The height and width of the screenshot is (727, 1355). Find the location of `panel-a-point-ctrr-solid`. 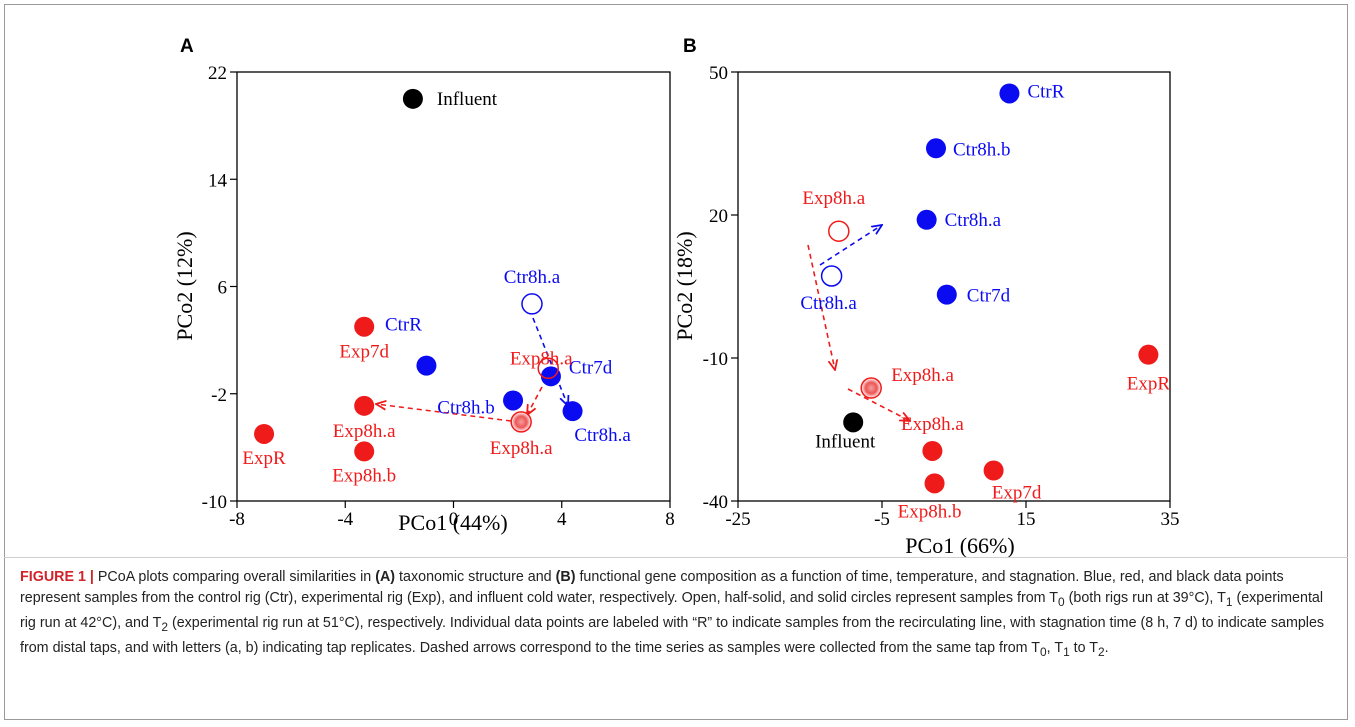

panel-a-point-ctrr-solid is located at coordinates (426, 365).